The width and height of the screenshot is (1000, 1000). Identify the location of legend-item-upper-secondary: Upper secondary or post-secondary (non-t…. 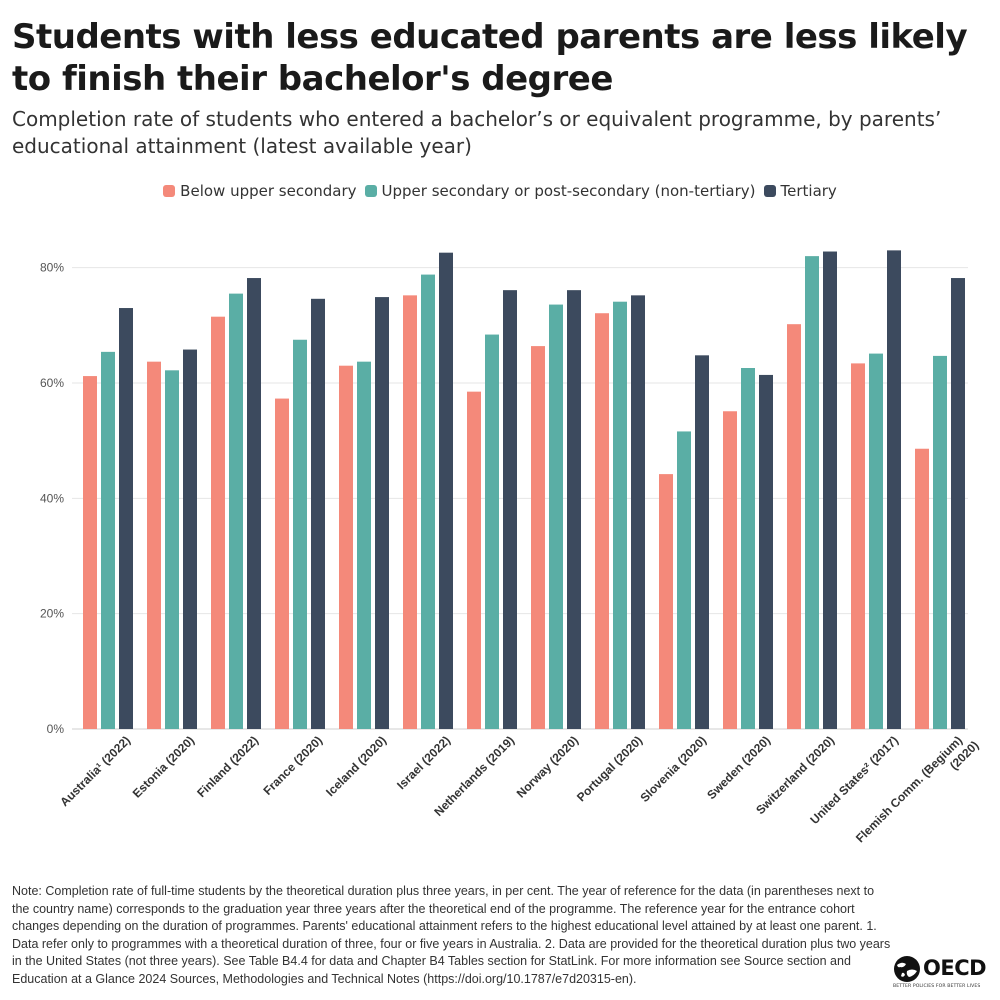
(560, 191).